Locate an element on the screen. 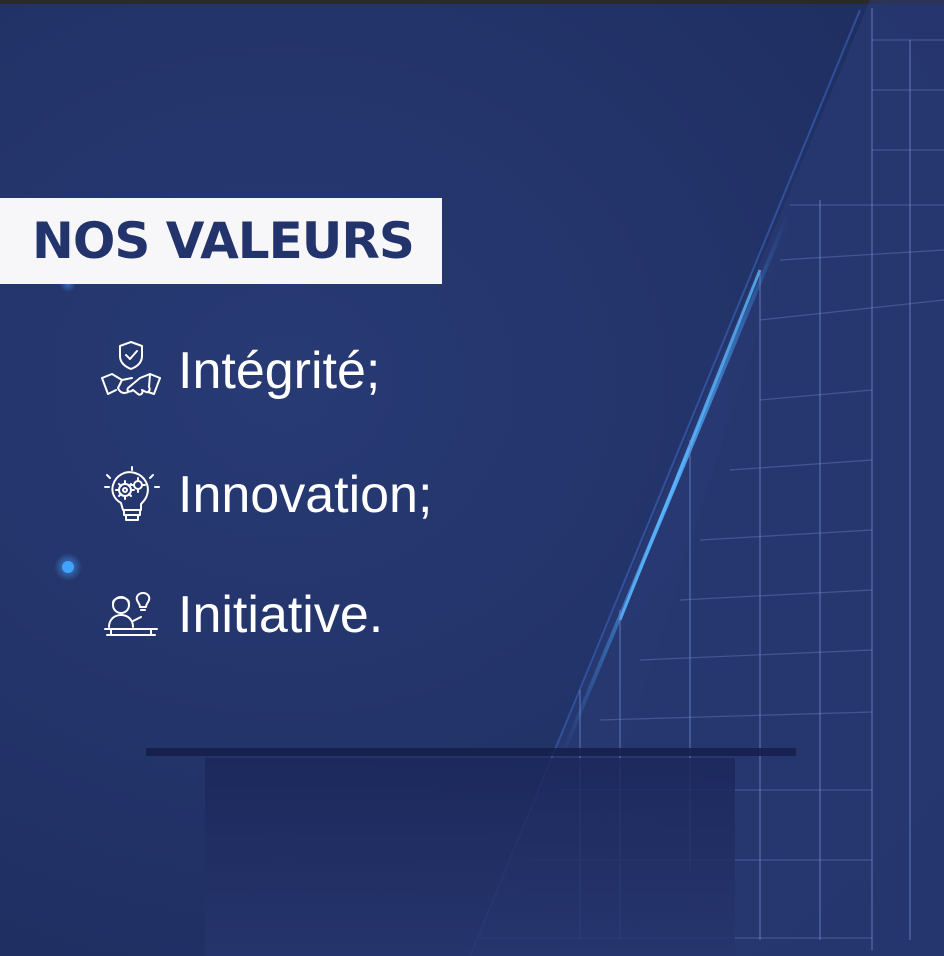 The image size is (944, 956). value-label: Innovation; is located at coordinates (305, 495).